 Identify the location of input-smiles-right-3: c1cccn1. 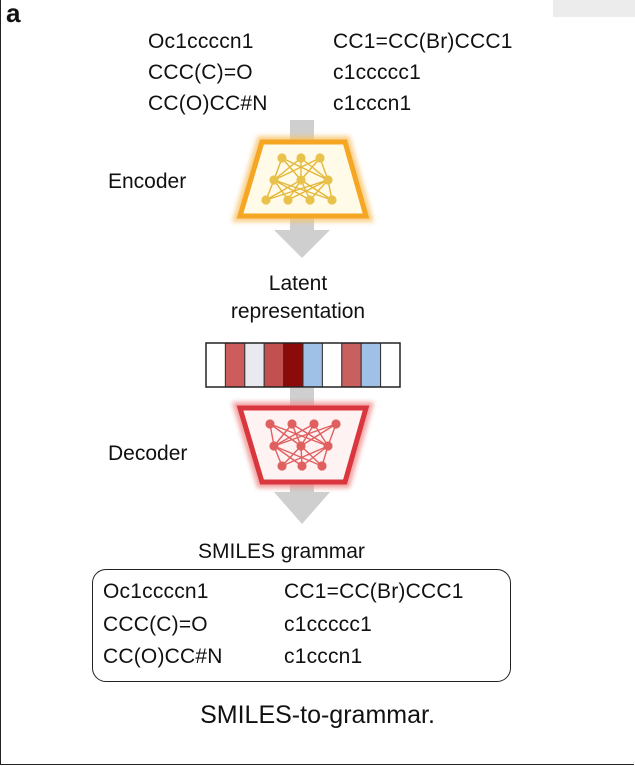
(372, 103).